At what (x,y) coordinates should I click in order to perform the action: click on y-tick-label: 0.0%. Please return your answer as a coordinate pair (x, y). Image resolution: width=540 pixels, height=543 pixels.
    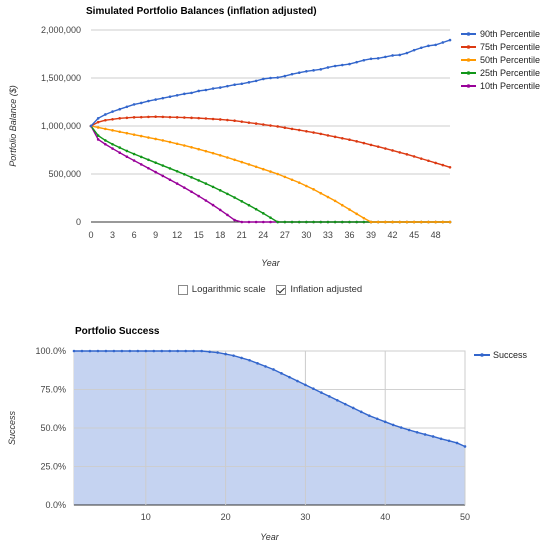
    Looking at the image, I should click on (55, 505).